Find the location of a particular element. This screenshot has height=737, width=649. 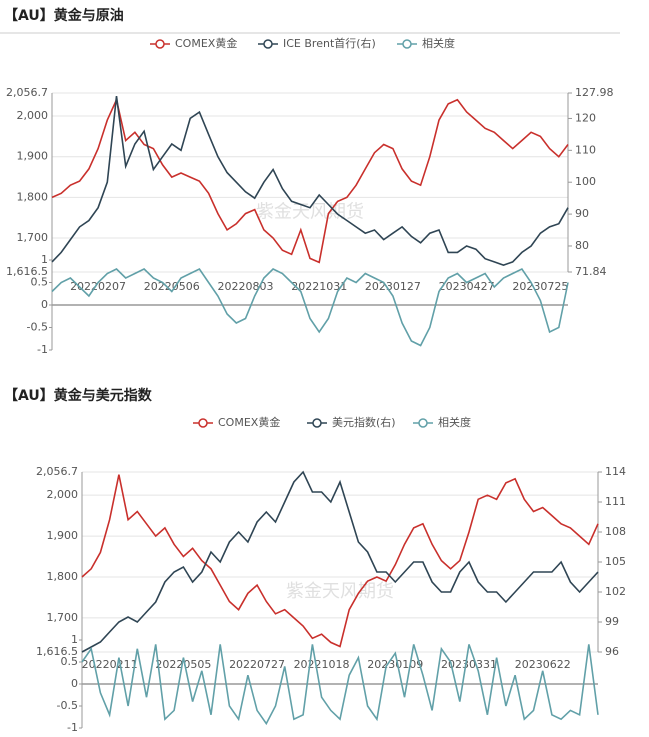

y2-tick-label: 99 is located at coordinates (612, 621).